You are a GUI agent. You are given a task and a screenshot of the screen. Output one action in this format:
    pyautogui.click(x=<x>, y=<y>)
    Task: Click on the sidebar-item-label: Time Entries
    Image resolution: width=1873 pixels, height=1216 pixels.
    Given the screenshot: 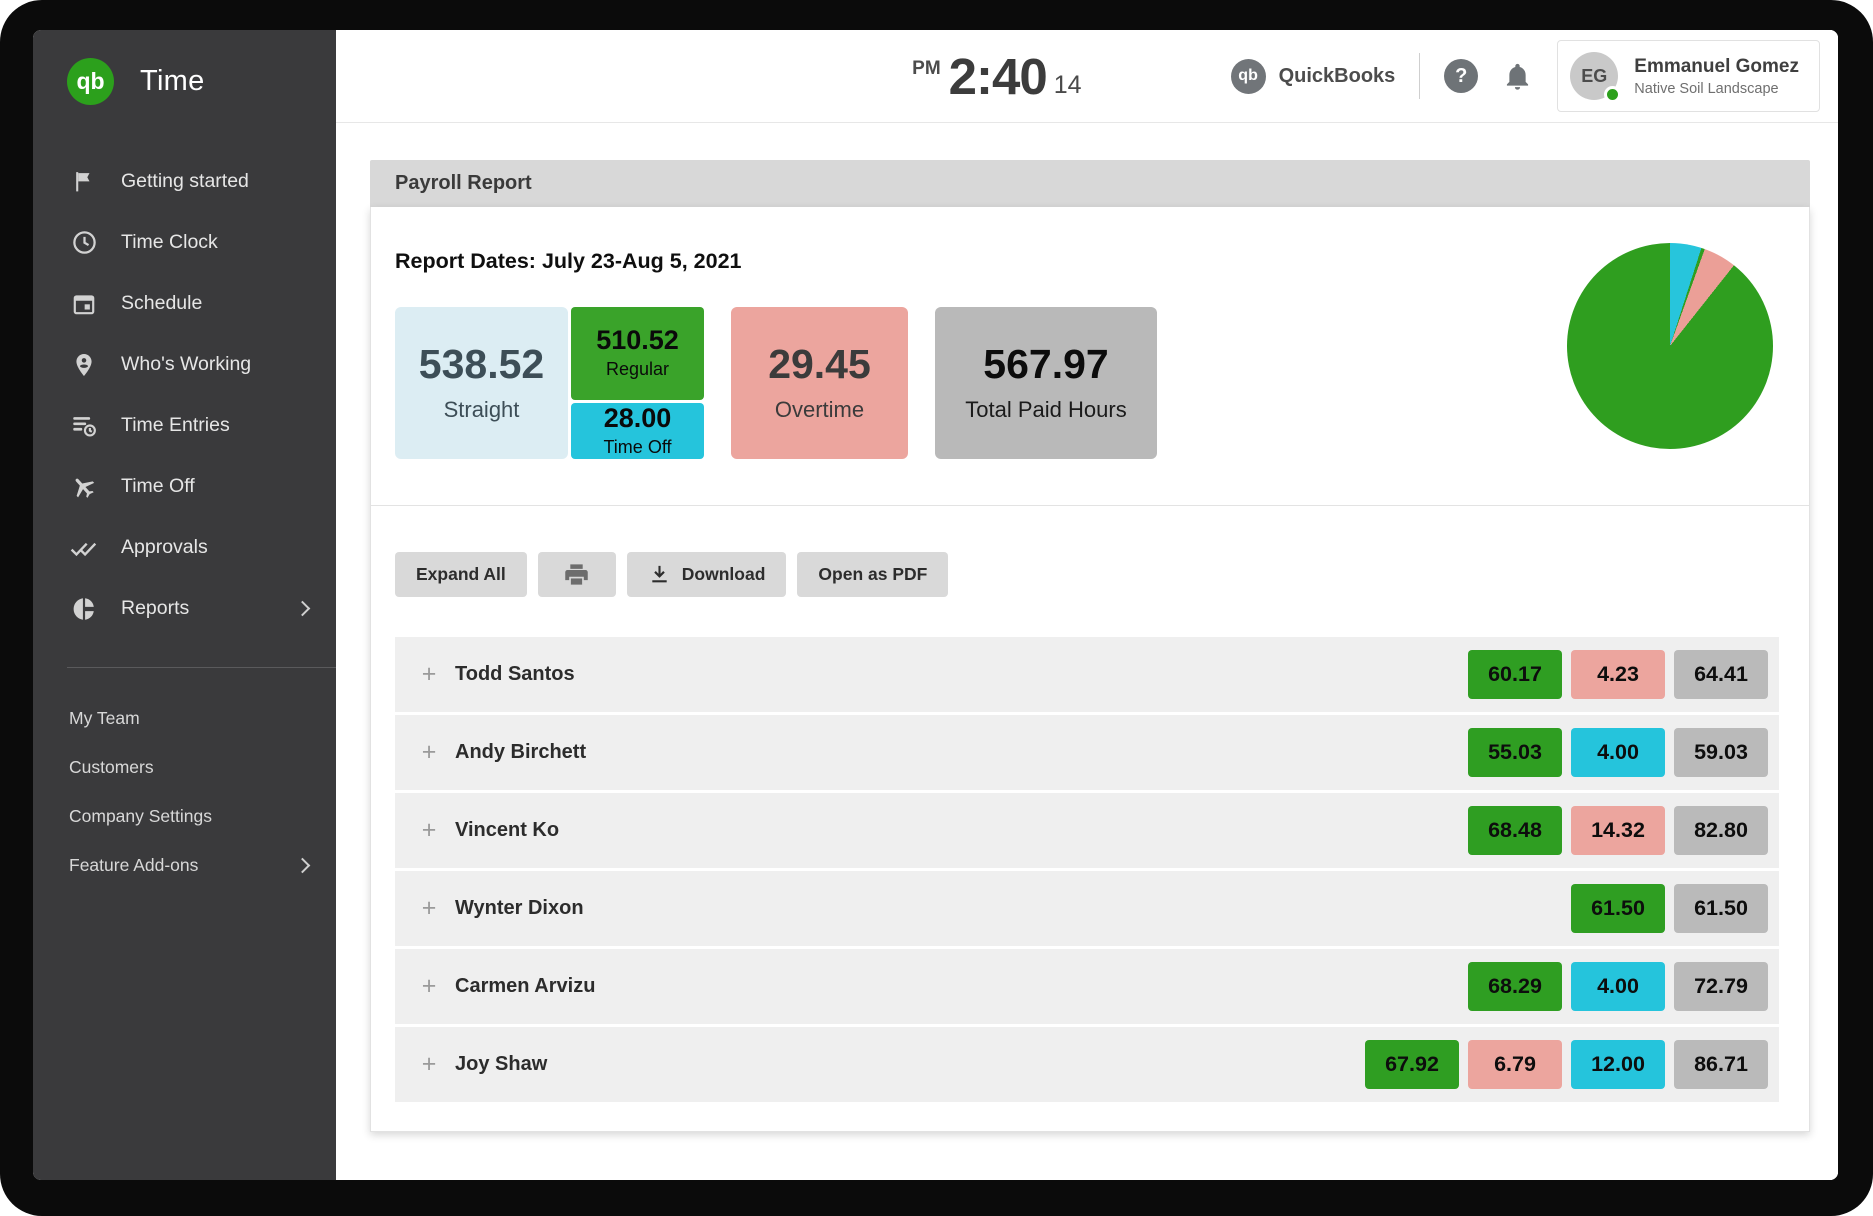 What is the action you would take?
    pyautogui.click(x=175, y=425)
    